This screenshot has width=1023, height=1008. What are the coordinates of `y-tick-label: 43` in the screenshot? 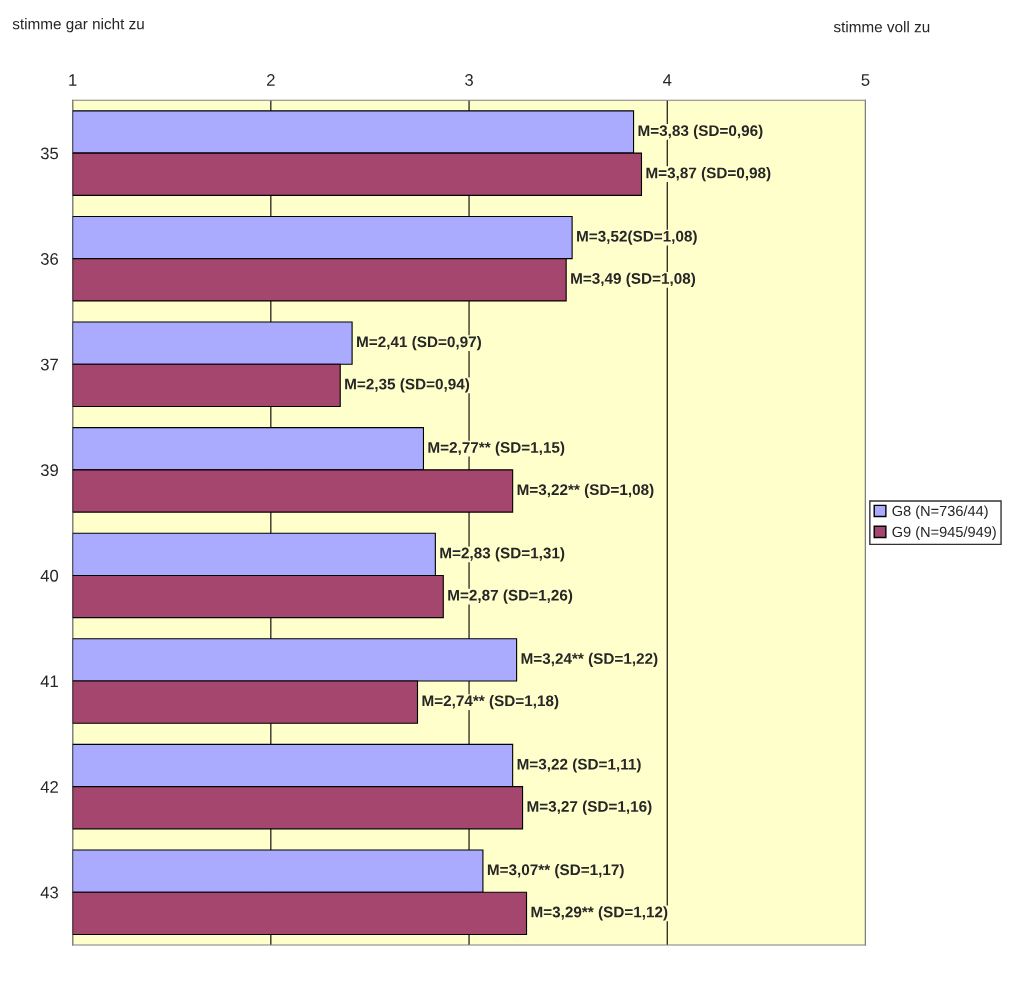 It's located at (49, 892).